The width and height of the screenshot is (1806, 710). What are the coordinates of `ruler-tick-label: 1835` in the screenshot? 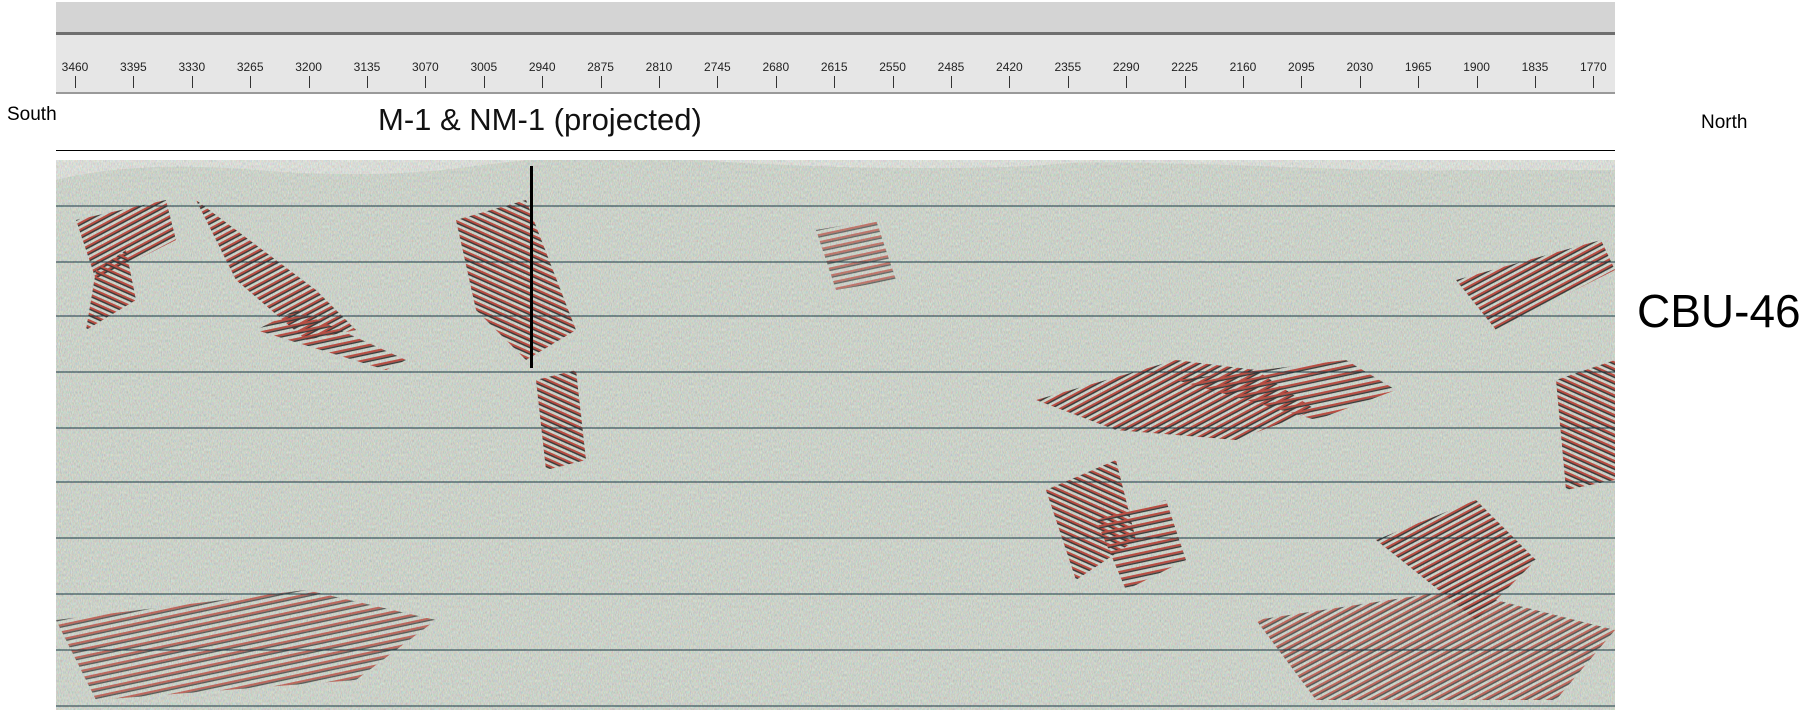 It's located at (1535, 67).